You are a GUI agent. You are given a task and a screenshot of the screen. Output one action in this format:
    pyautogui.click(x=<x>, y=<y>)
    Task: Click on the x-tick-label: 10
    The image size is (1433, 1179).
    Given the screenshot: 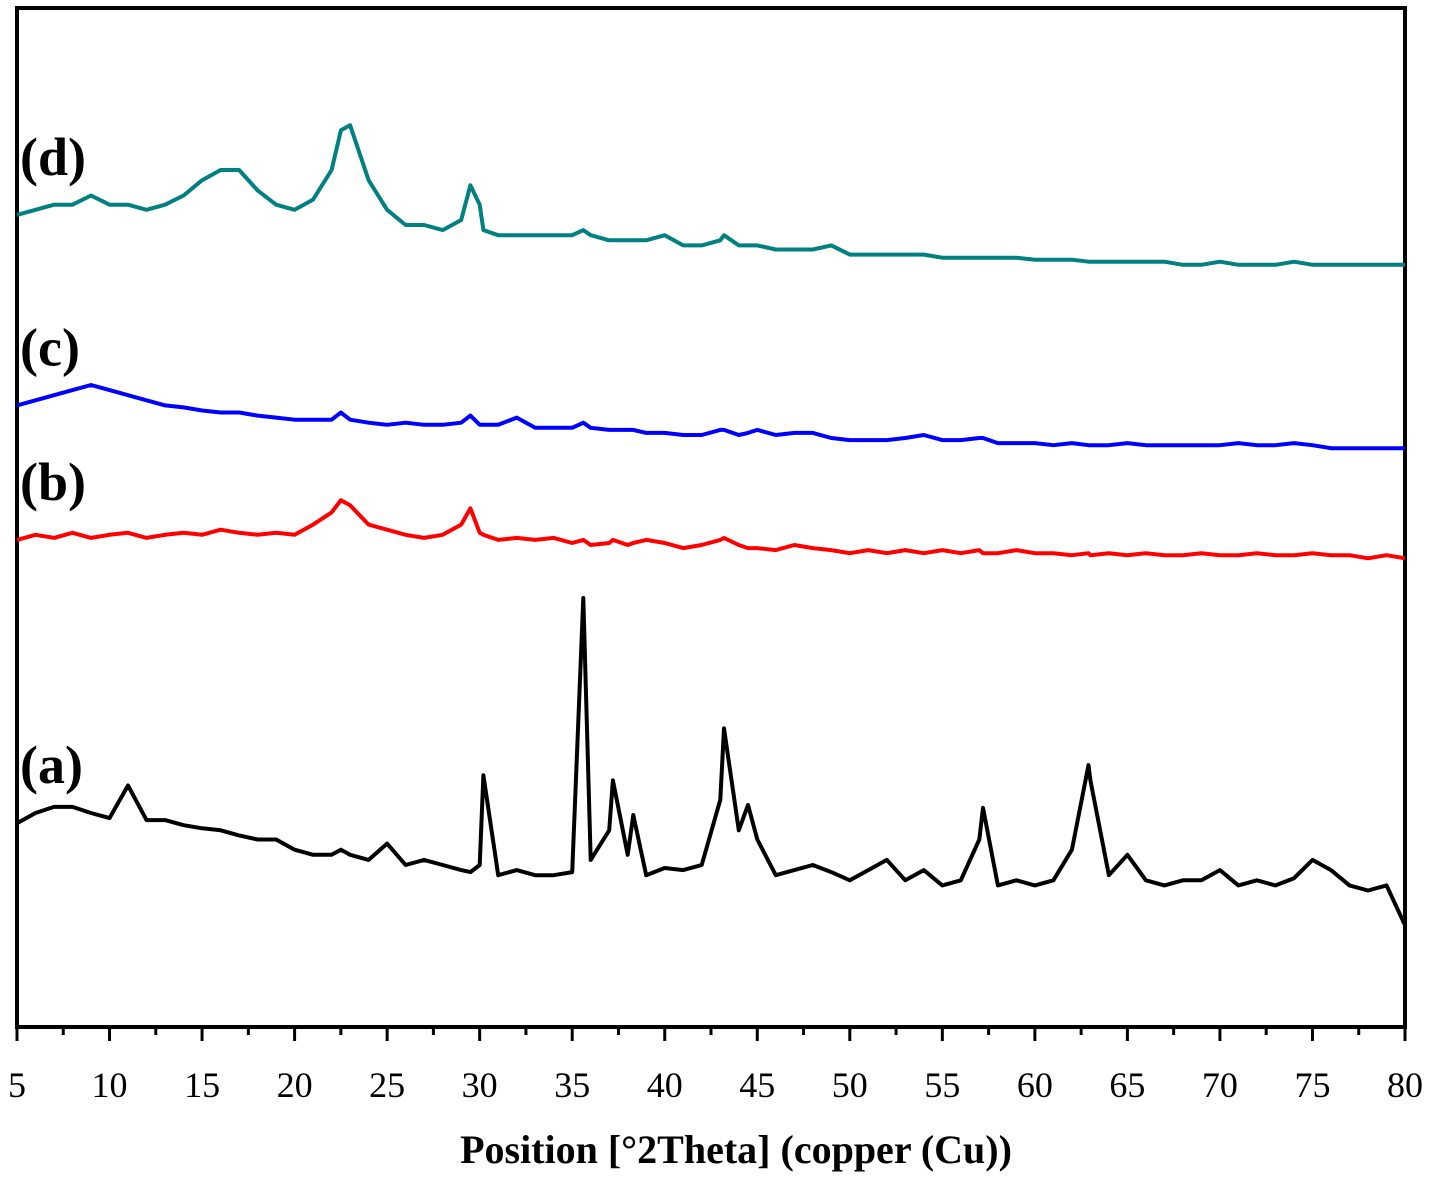 What is the action you would take?
    pyautogui.click(x=110, y=1085)
    